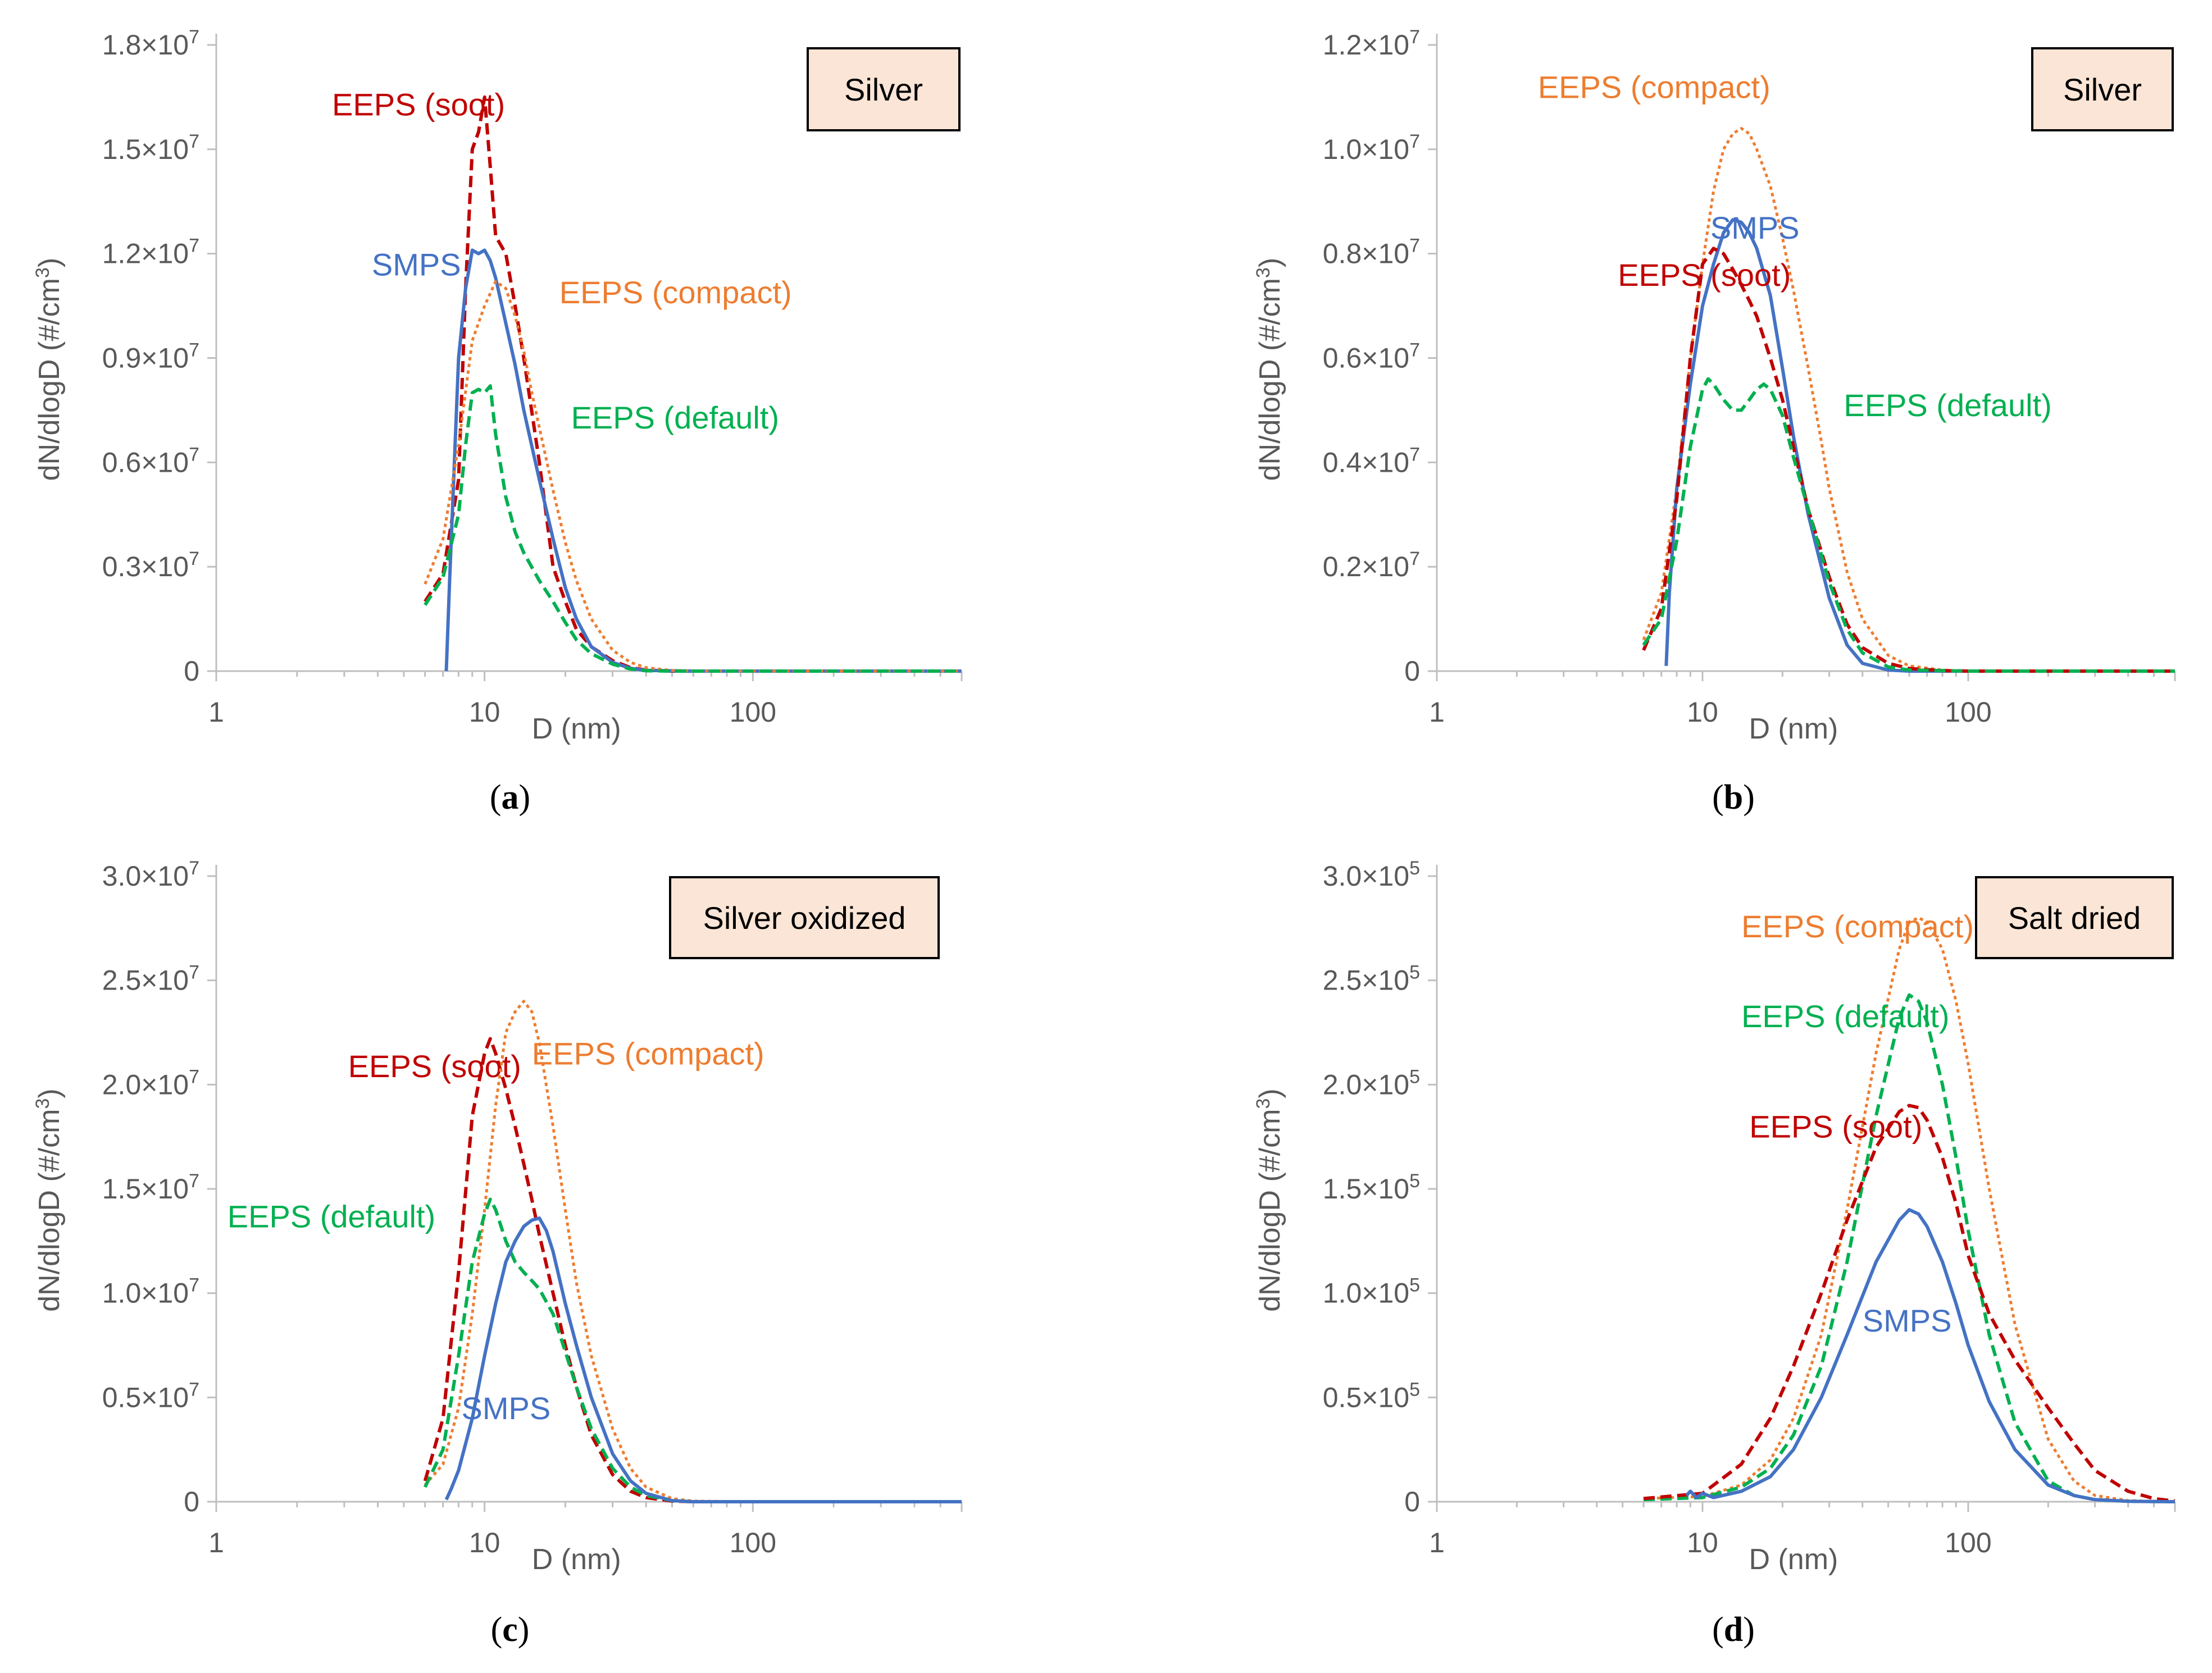  I want to click on y-tick-label: 0.2×10⁷, so click(1371, 565).